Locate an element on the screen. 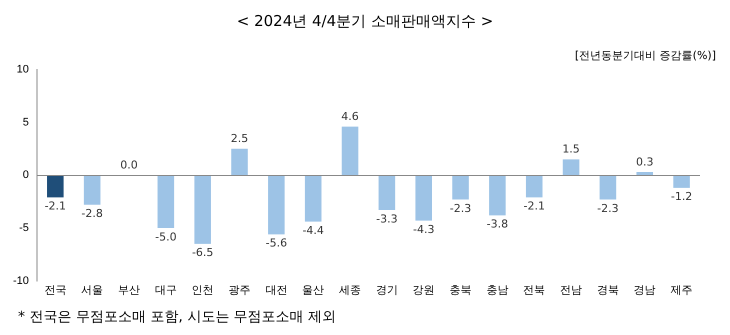 The height and width of the screenshot is (335, 730). y-tick-label: -10 is located at coordinates (20, 280).